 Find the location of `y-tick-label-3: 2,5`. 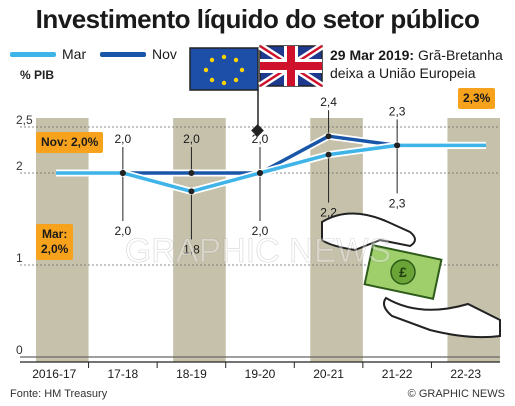

y-tick-label-3: 2,5 is located at coordinates (24, 120).